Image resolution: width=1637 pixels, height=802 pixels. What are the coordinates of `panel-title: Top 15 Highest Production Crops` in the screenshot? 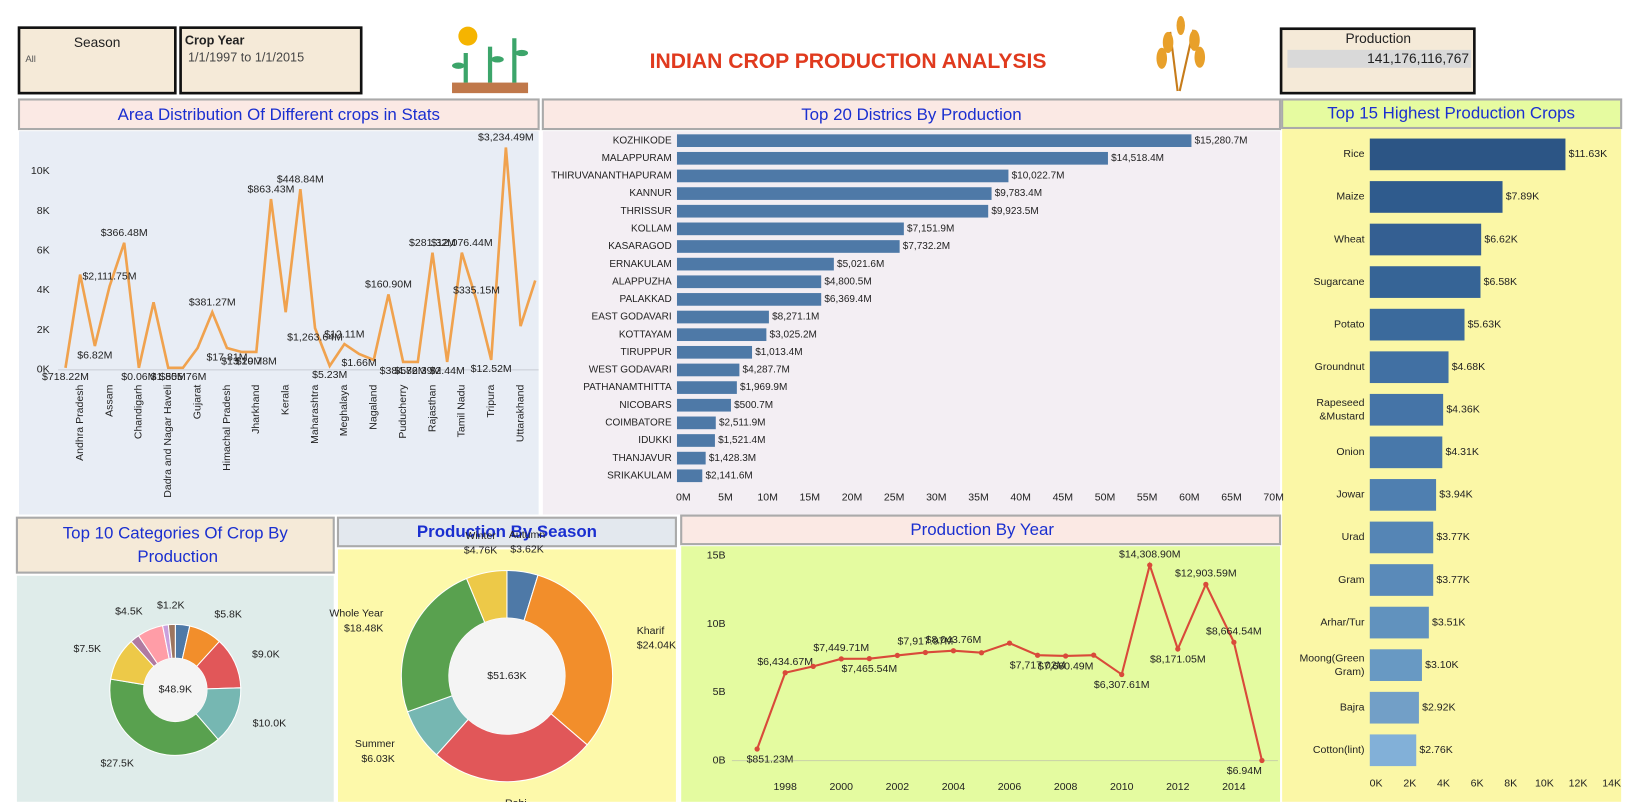 It's located at (1451, 113).